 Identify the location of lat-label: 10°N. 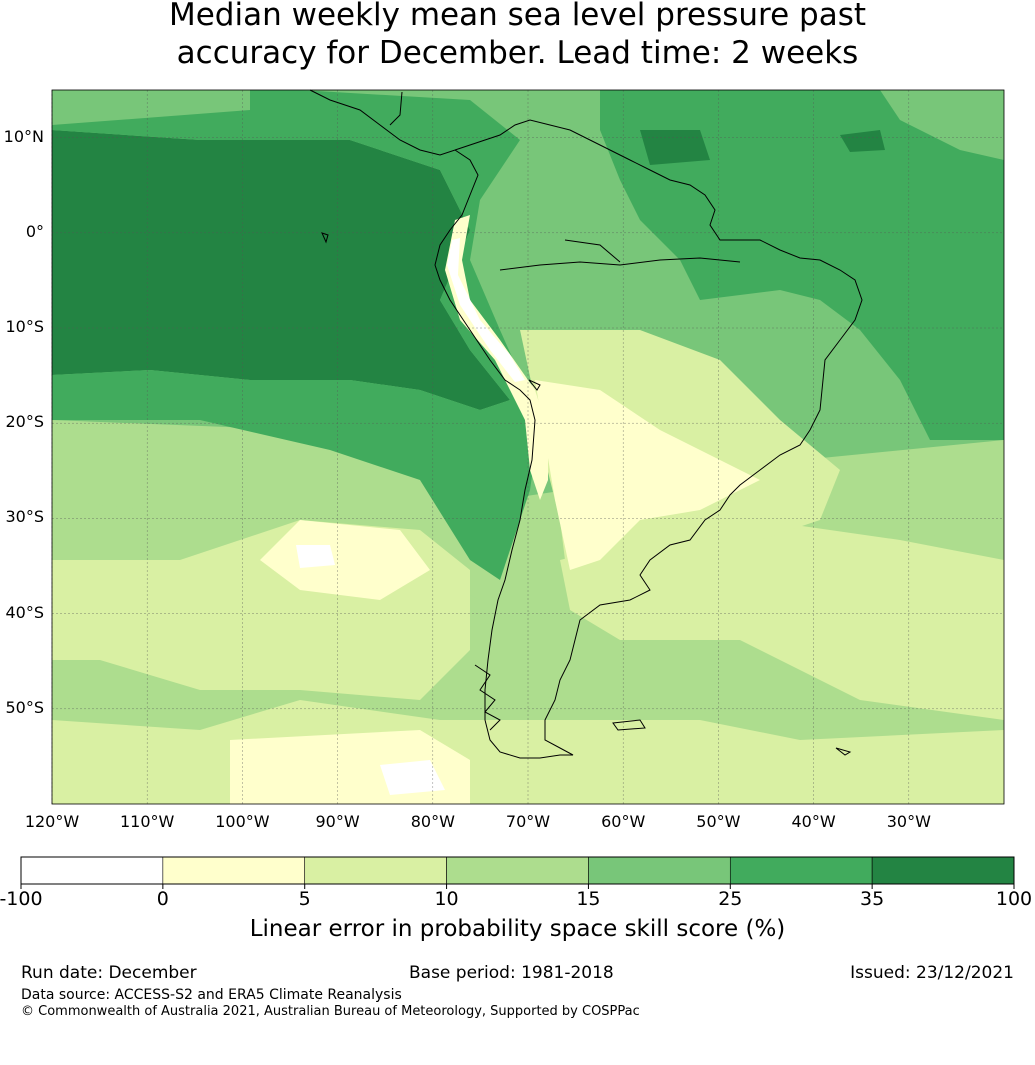
(23, 136).